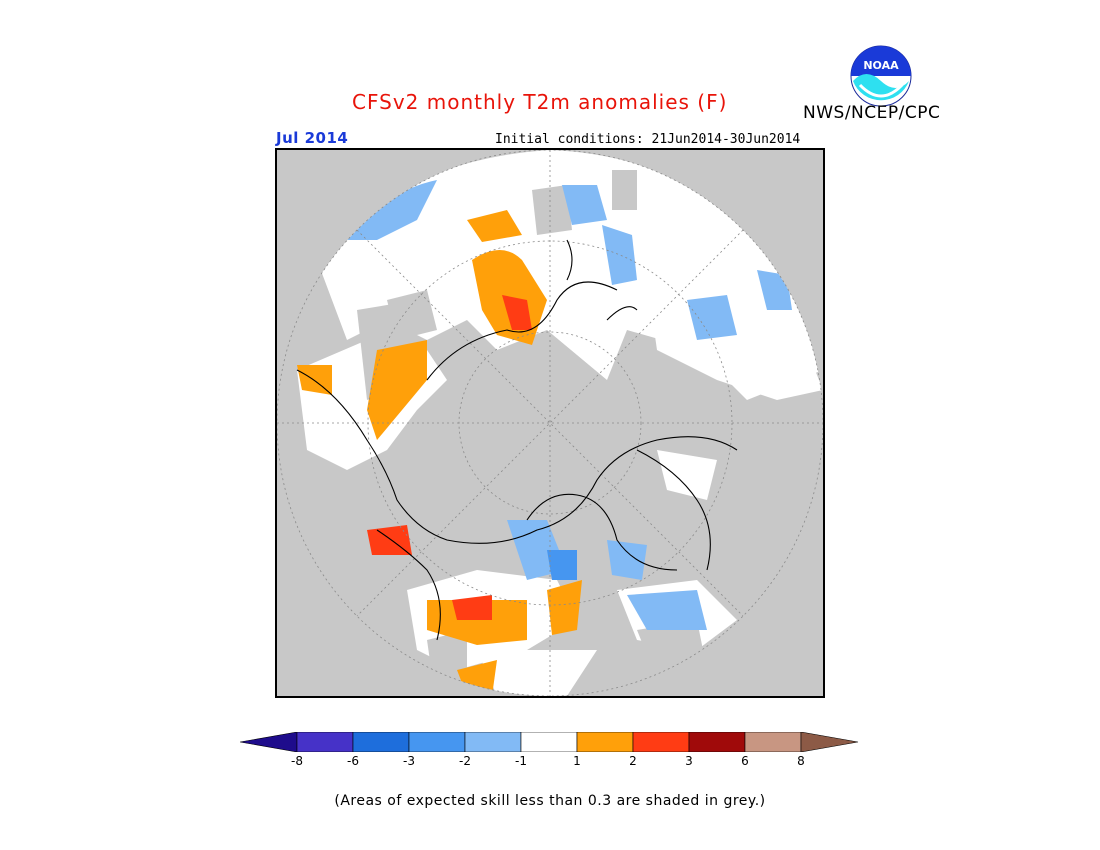  What do you see at coordinates (465, 761) in the screenshot?
I see `colorbar-tick-label: -2` at bounding box center [465, 761].